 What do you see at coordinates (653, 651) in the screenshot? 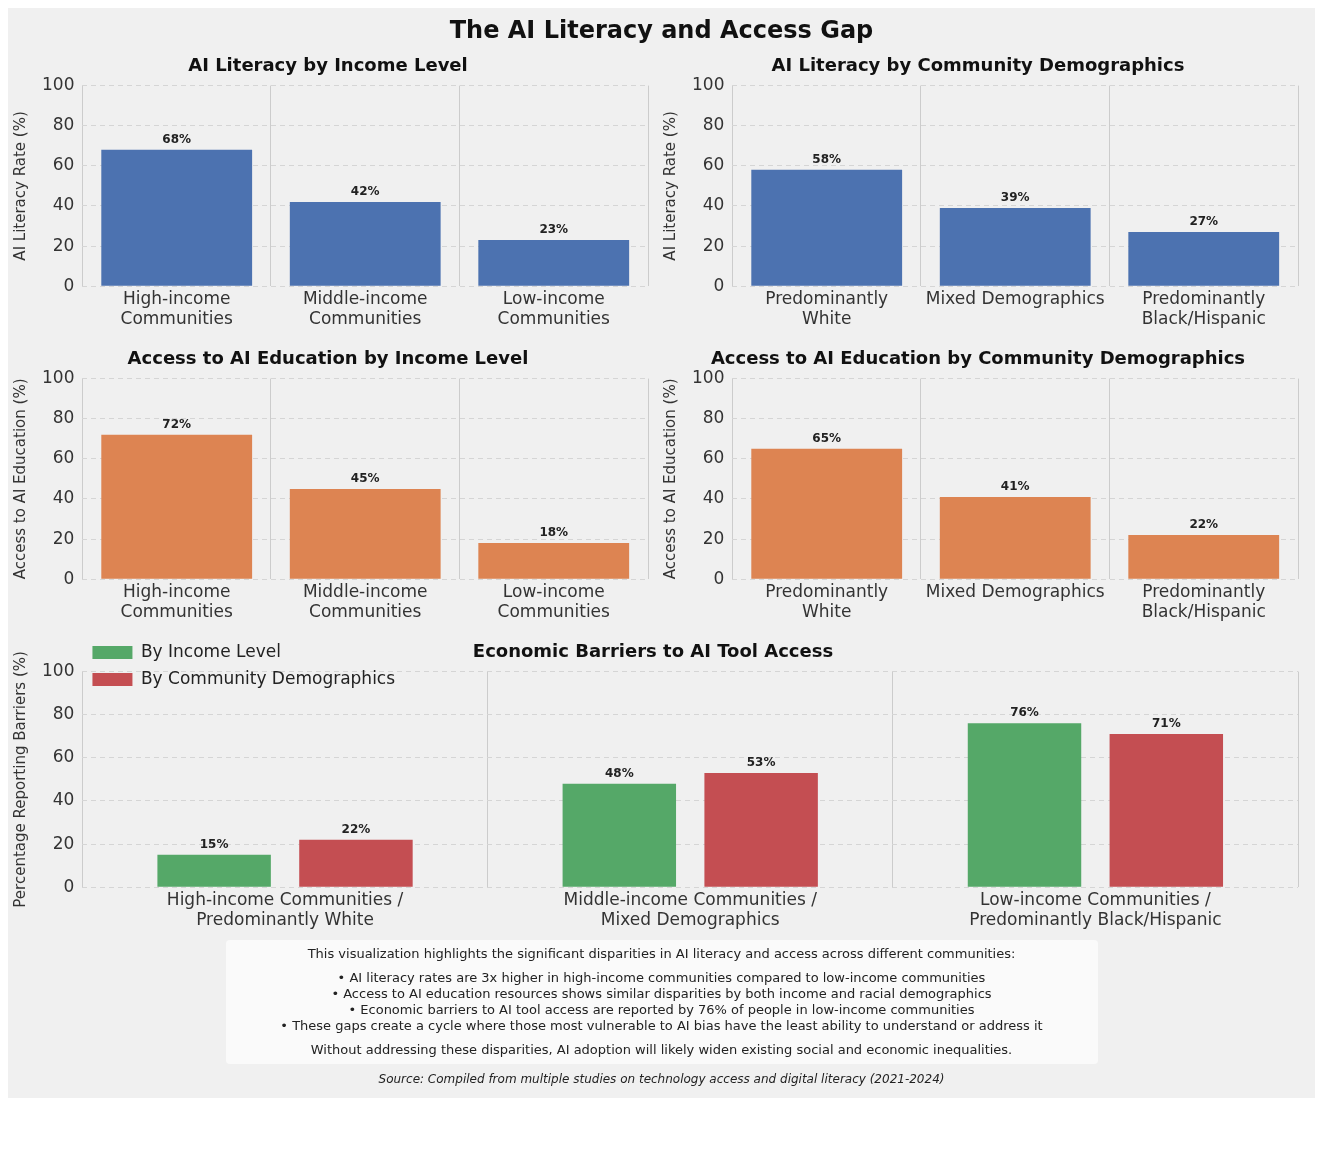
I see `chart-title: Economic Barriers to AI Tool Access` at bounding box center [653, 651].